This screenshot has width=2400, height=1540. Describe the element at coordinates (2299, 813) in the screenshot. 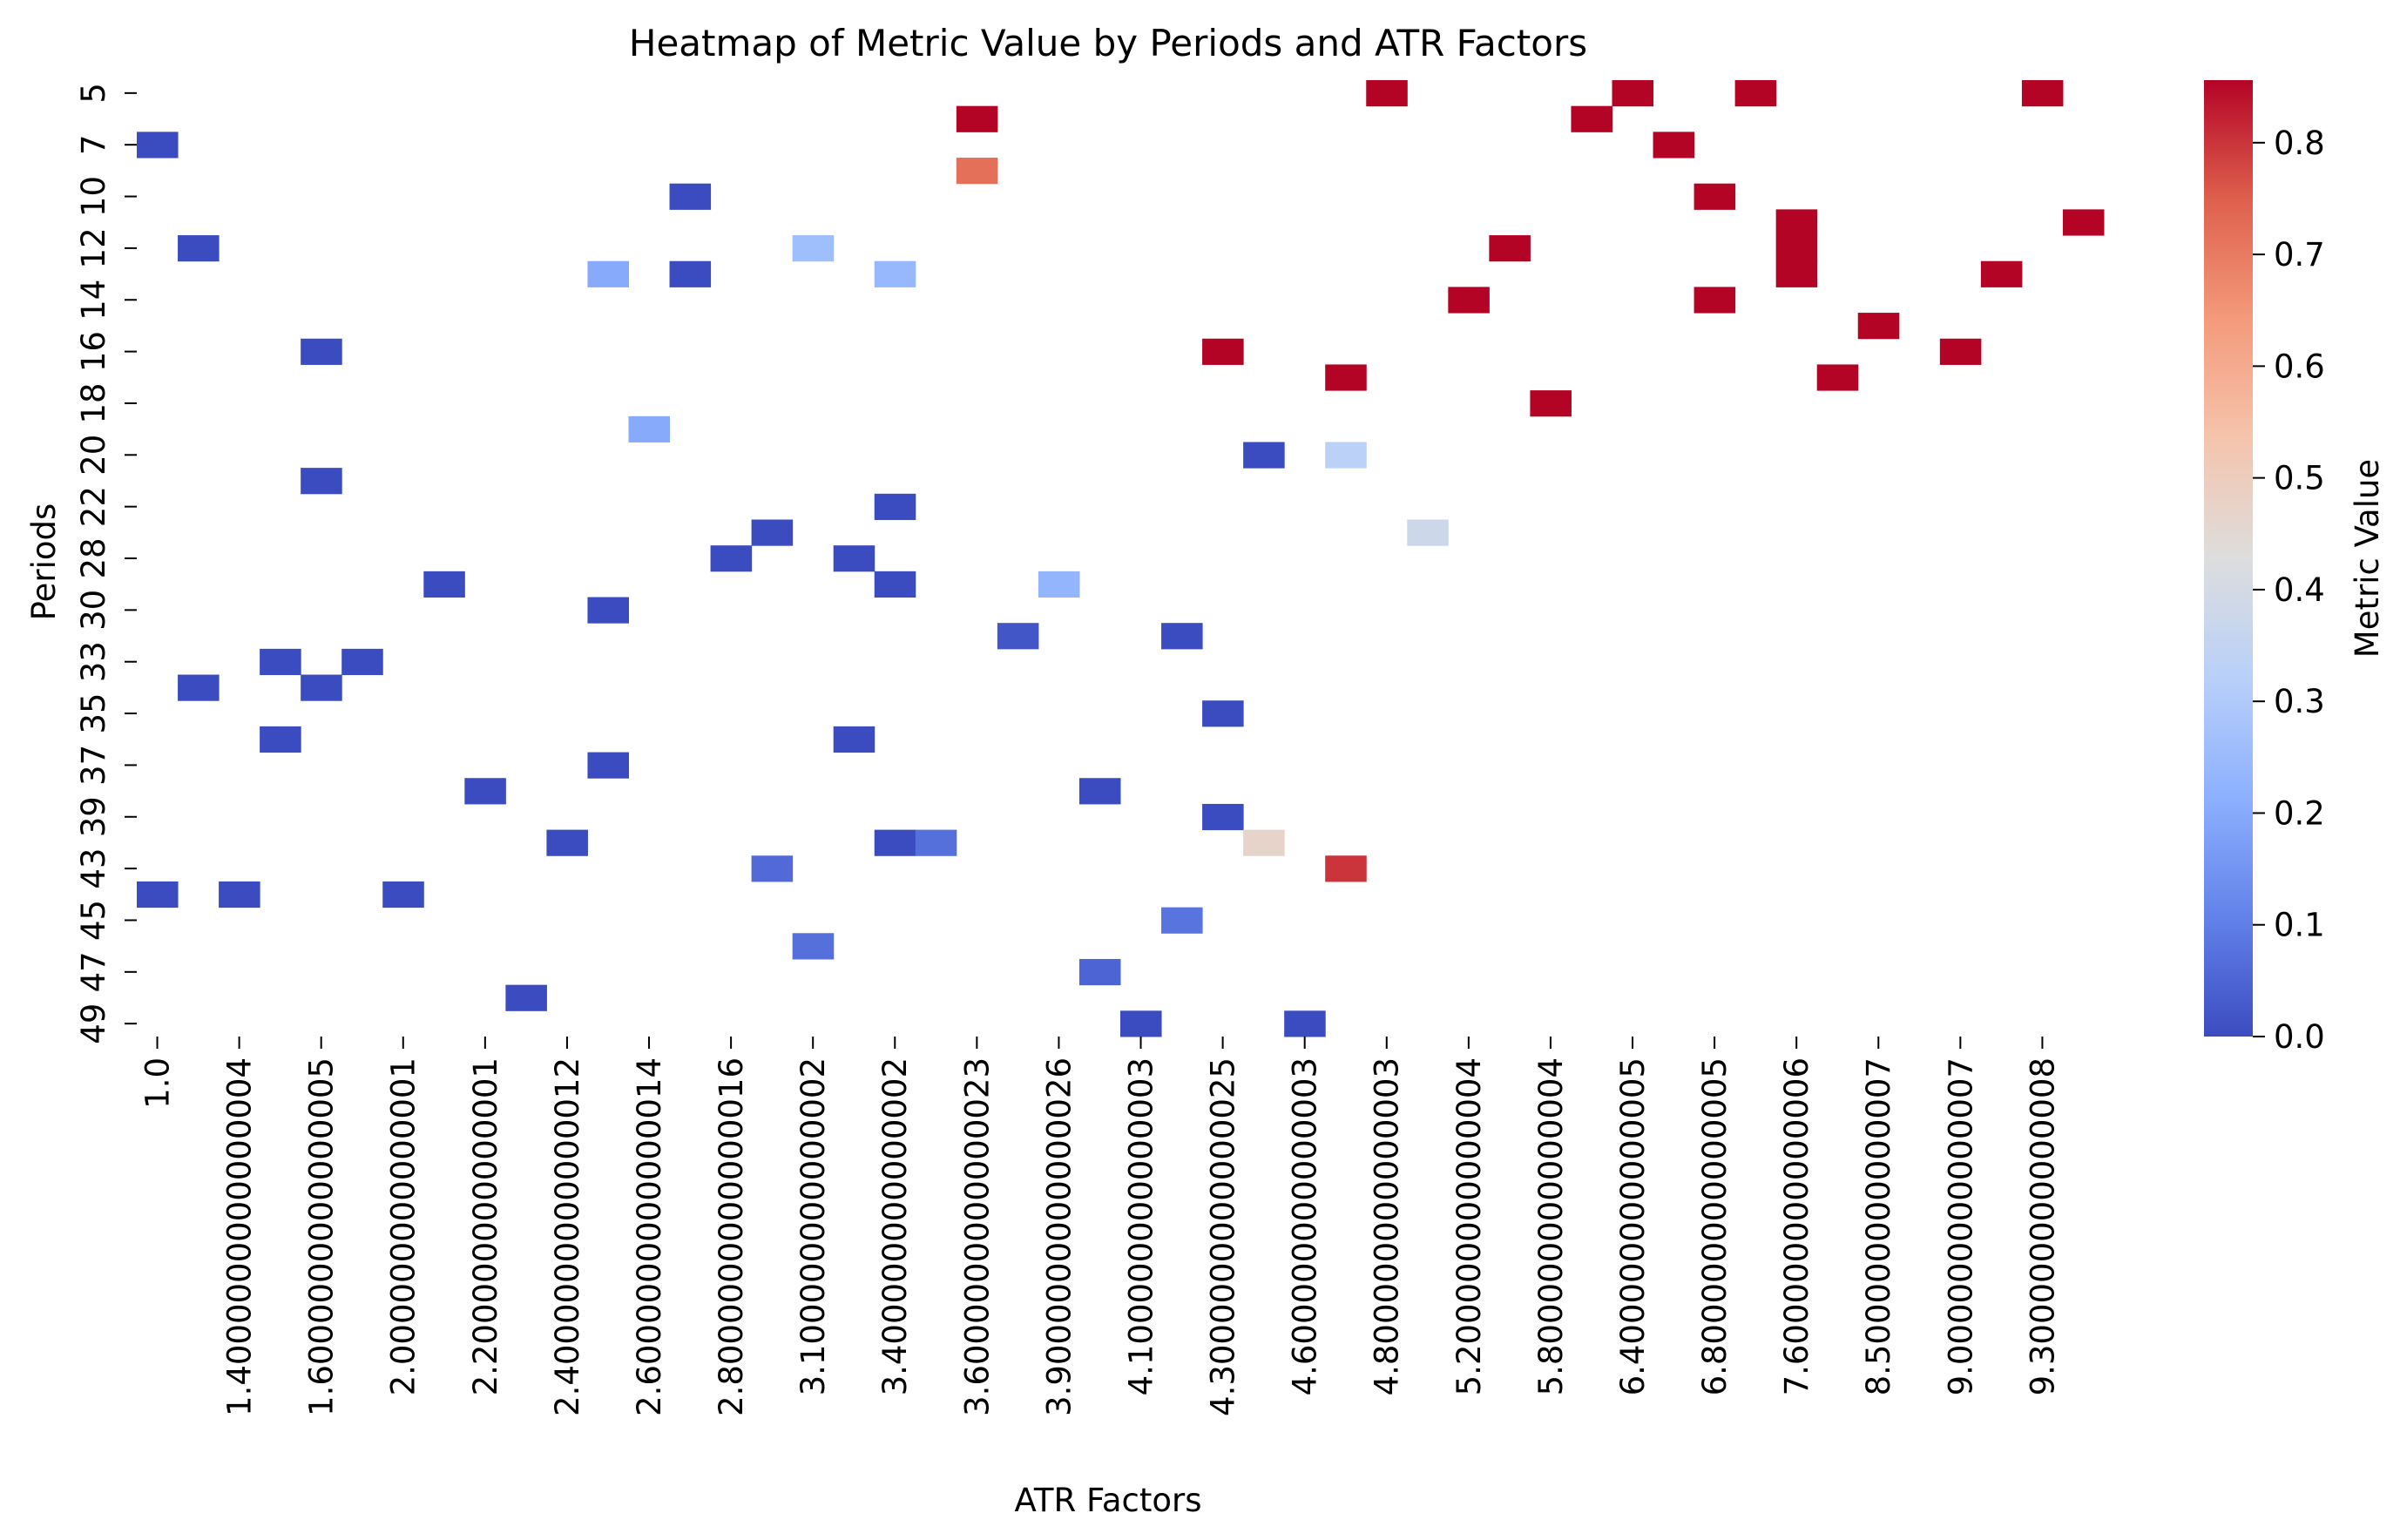

I see `colorbar-tick-label: 0.2` at that location.